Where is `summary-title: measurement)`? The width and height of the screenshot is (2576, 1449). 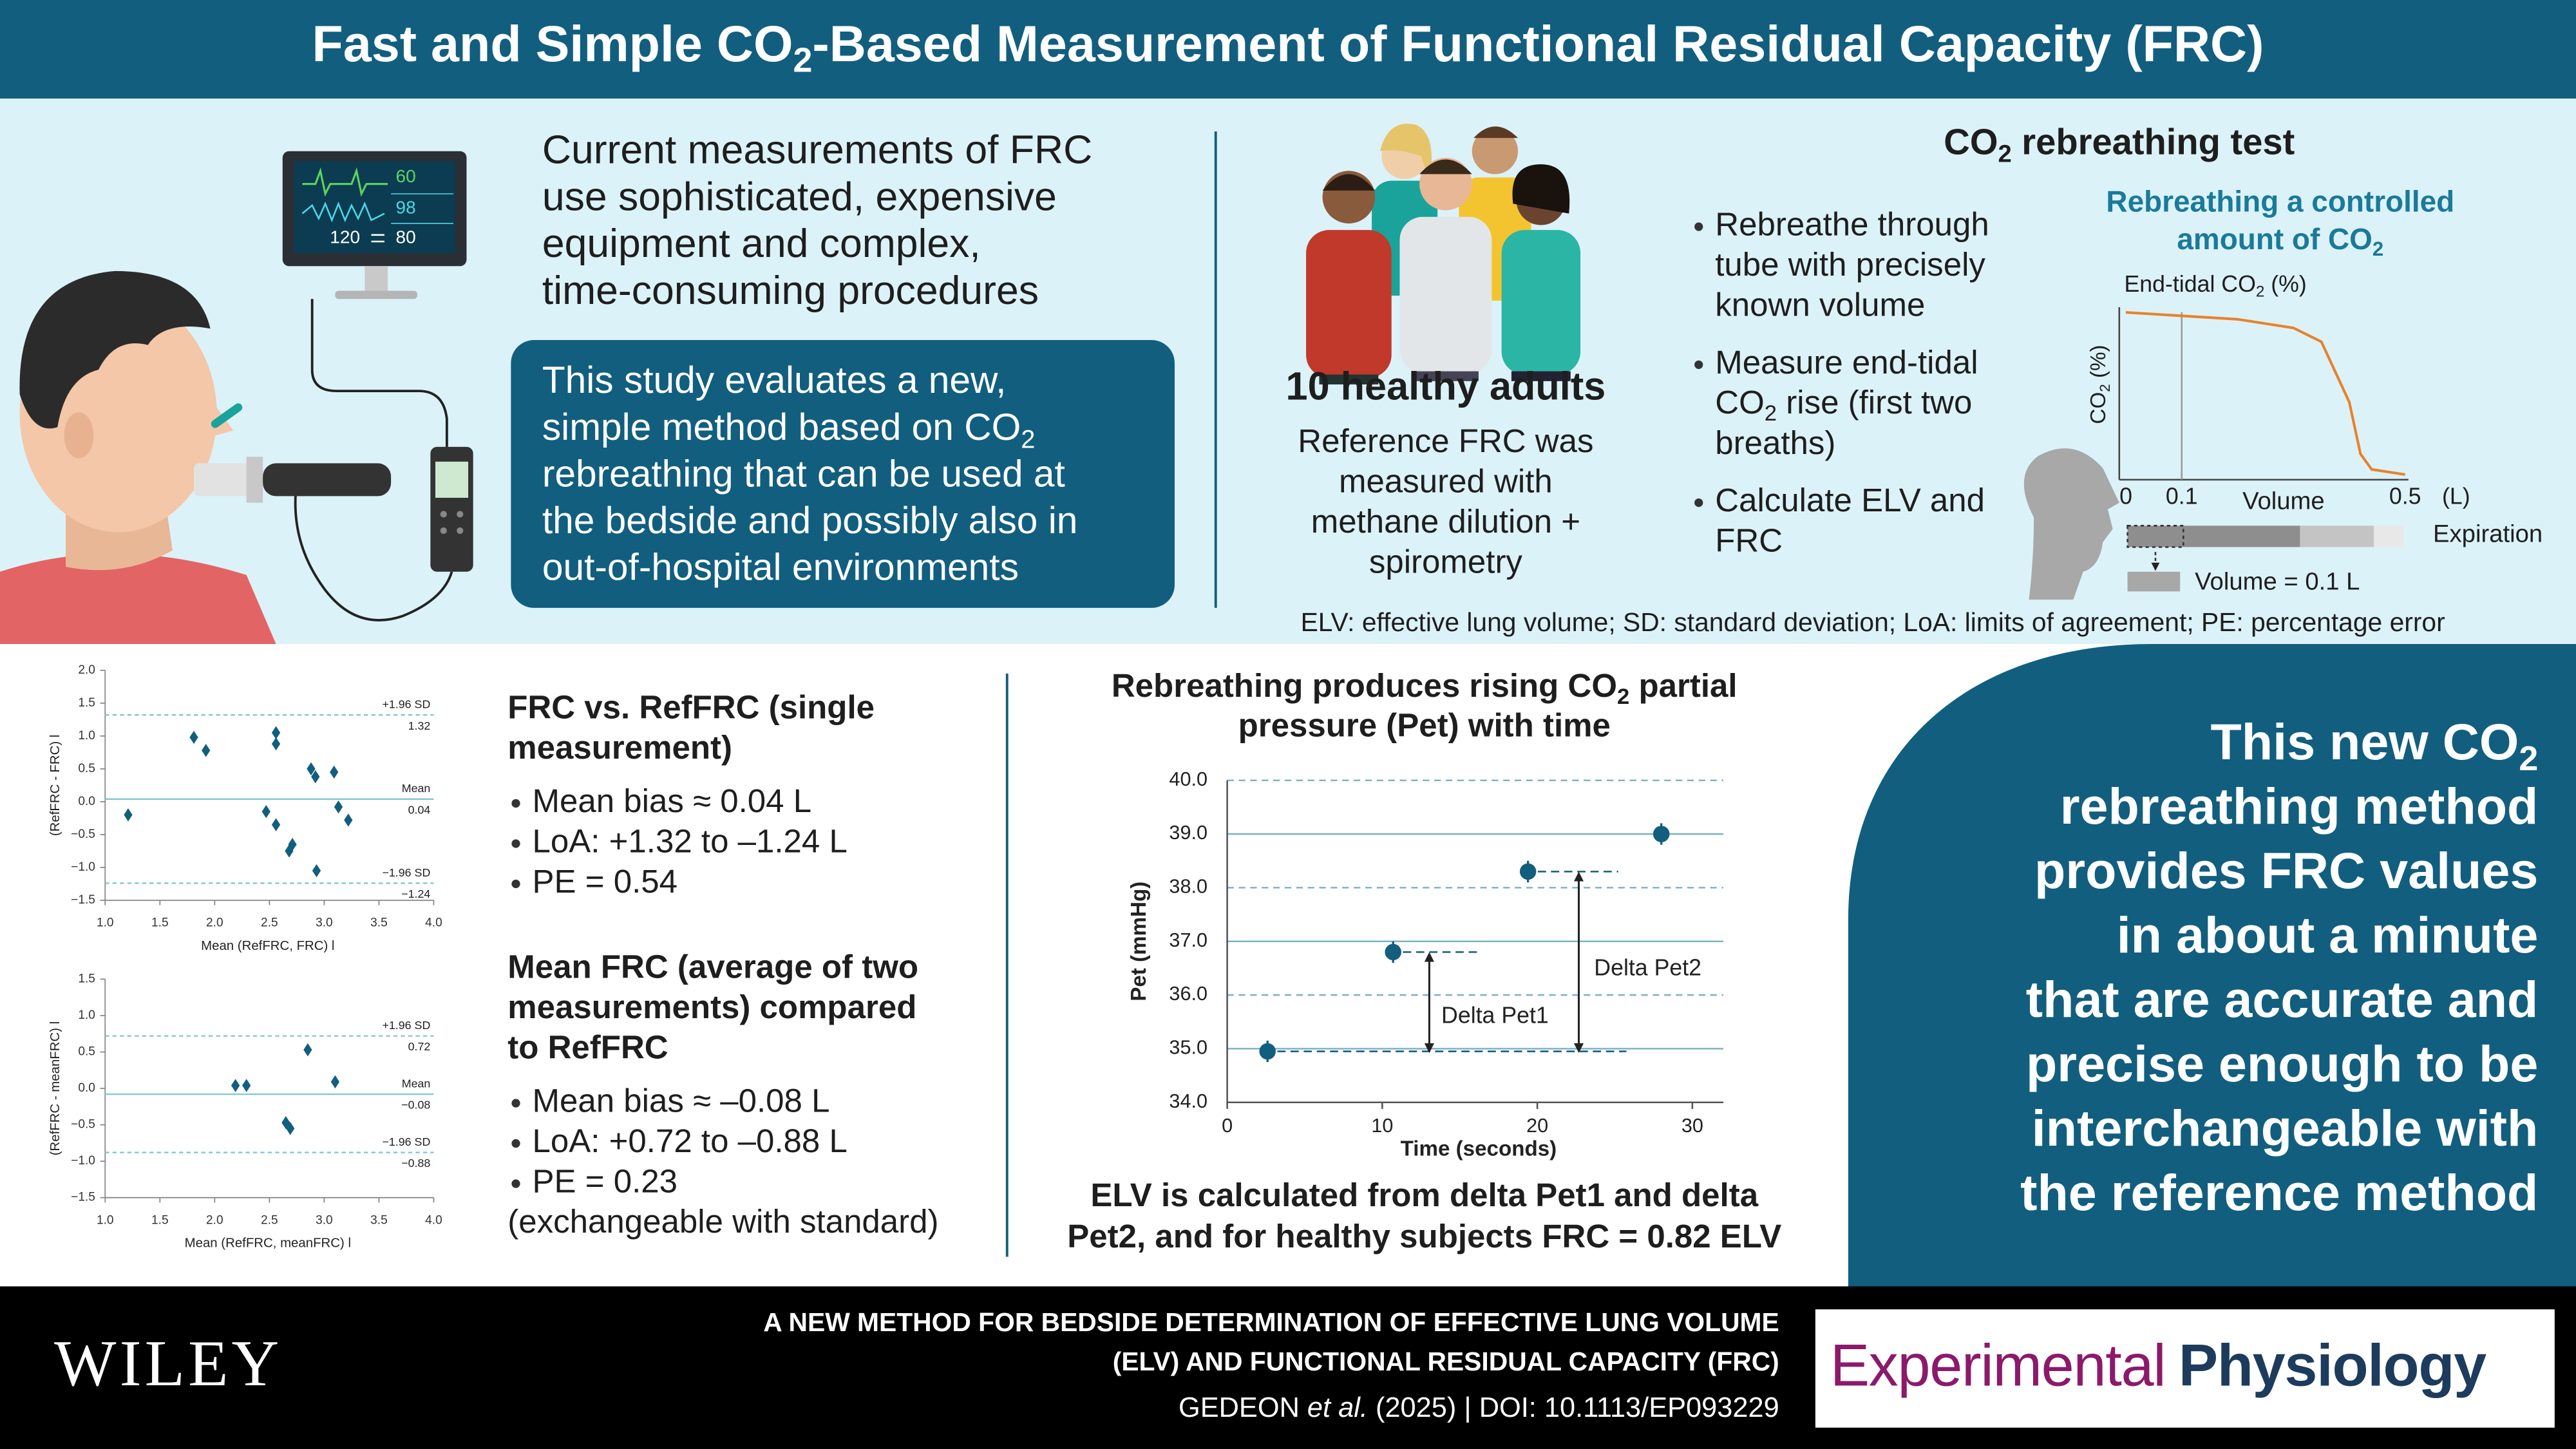 summary-title: measurement) is located at coordinates (619, 748).